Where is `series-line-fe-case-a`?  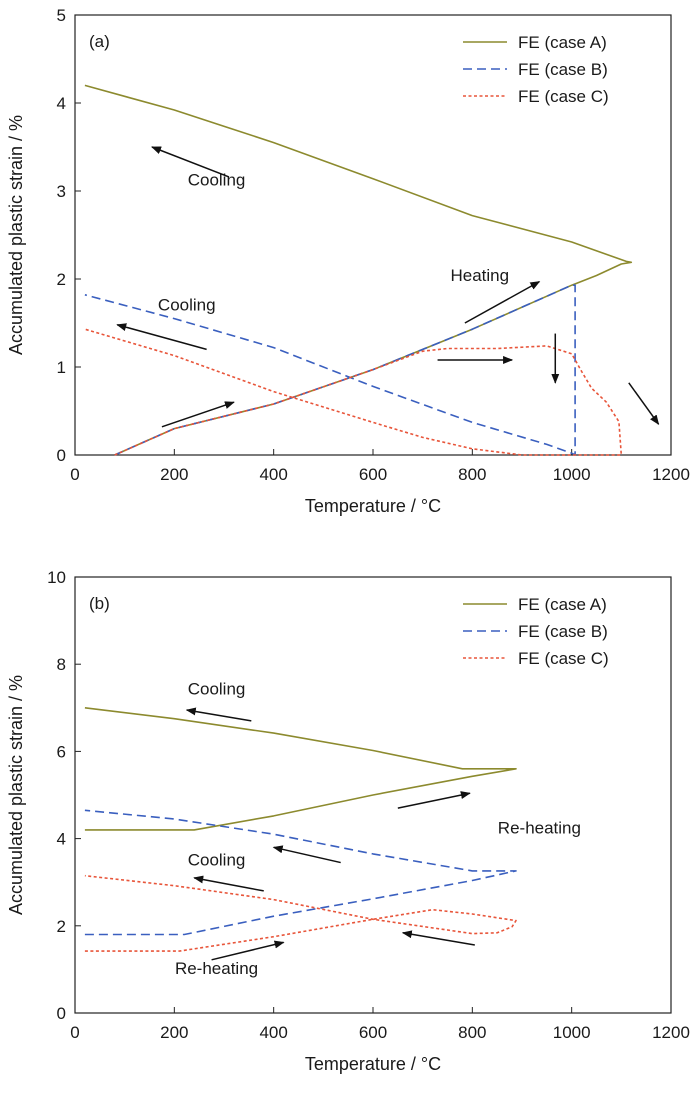
series-line-fe-case-a is located at coordinates (300, 769).